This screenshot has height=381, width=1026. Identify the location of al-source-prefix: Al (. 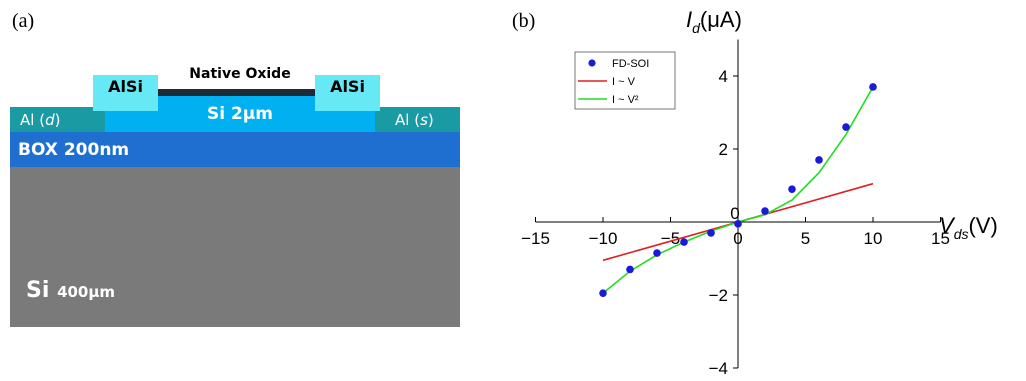
(408, 119).